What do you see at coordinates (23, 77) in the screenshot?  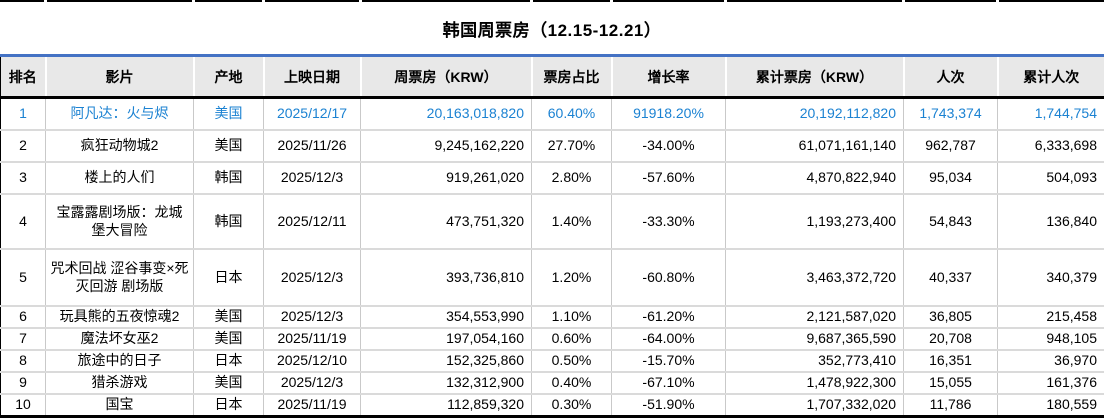 I see `col-header-rank: 排名` at bounding box center [23, 77].